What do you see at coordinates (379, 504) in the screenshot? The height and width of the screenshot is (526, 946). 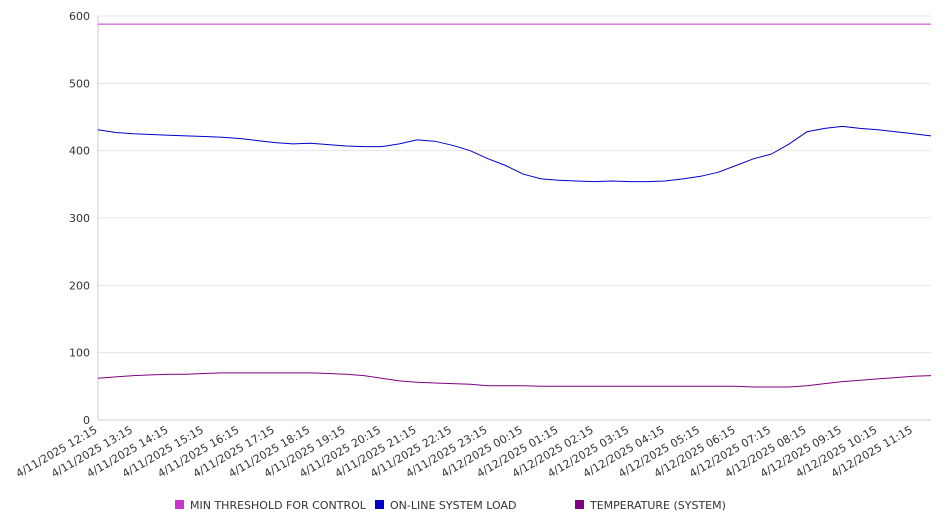 I see `legend-swatch-system-load` at bounding box center [379, 504].